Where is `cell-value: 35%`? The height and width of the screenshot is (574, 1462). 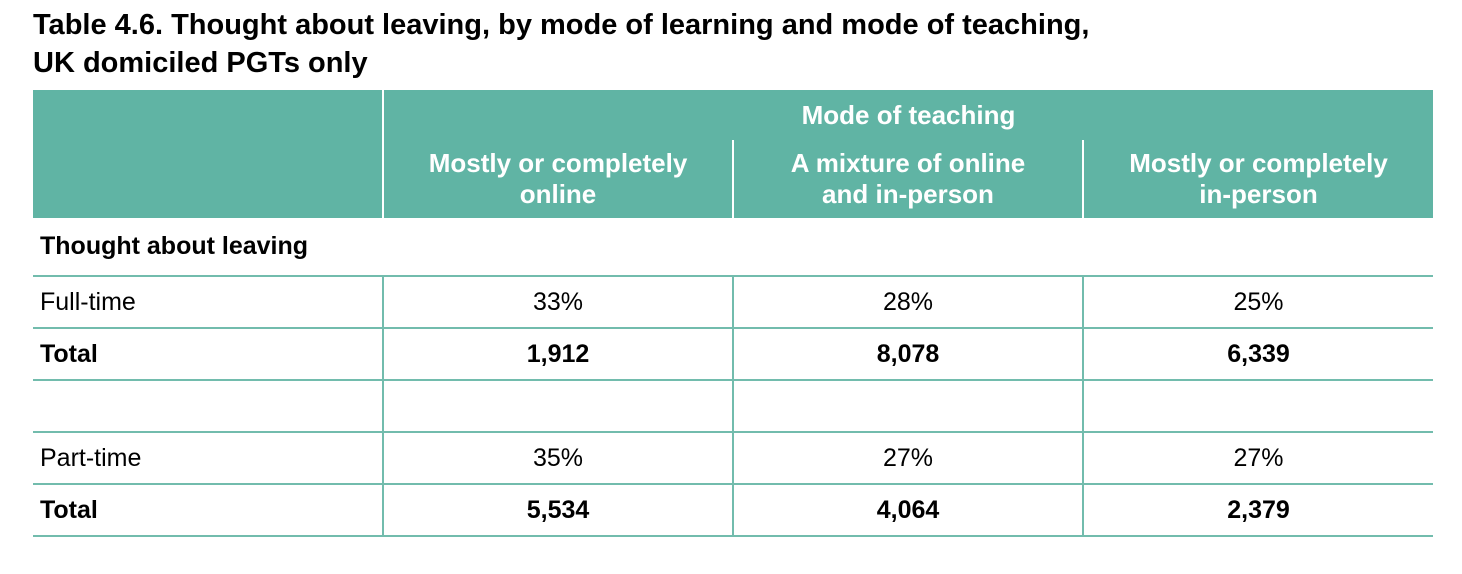 cell-value: 35% is located at coordinates (557, 458).